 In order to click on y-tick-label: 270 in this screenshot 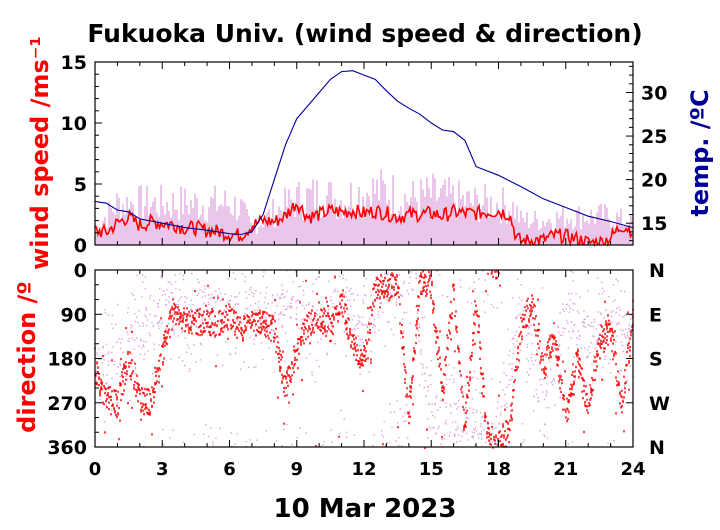, I will do `click(67, 404)`.